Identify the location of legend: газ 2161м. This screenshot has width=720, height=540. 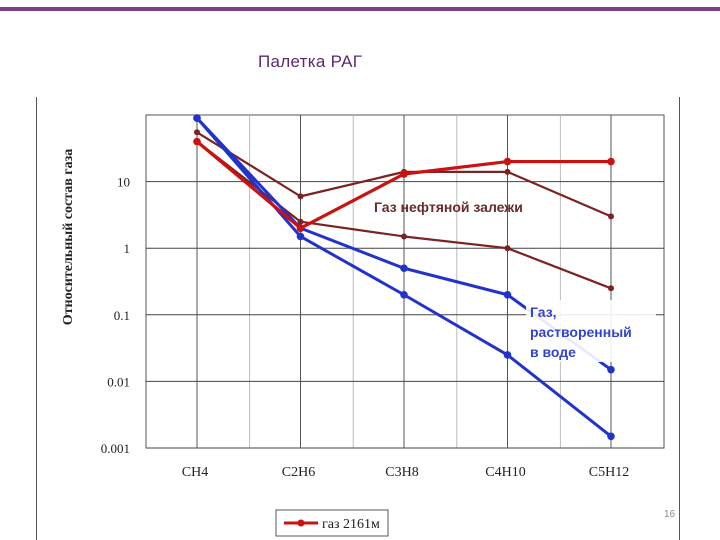
(332, 523).